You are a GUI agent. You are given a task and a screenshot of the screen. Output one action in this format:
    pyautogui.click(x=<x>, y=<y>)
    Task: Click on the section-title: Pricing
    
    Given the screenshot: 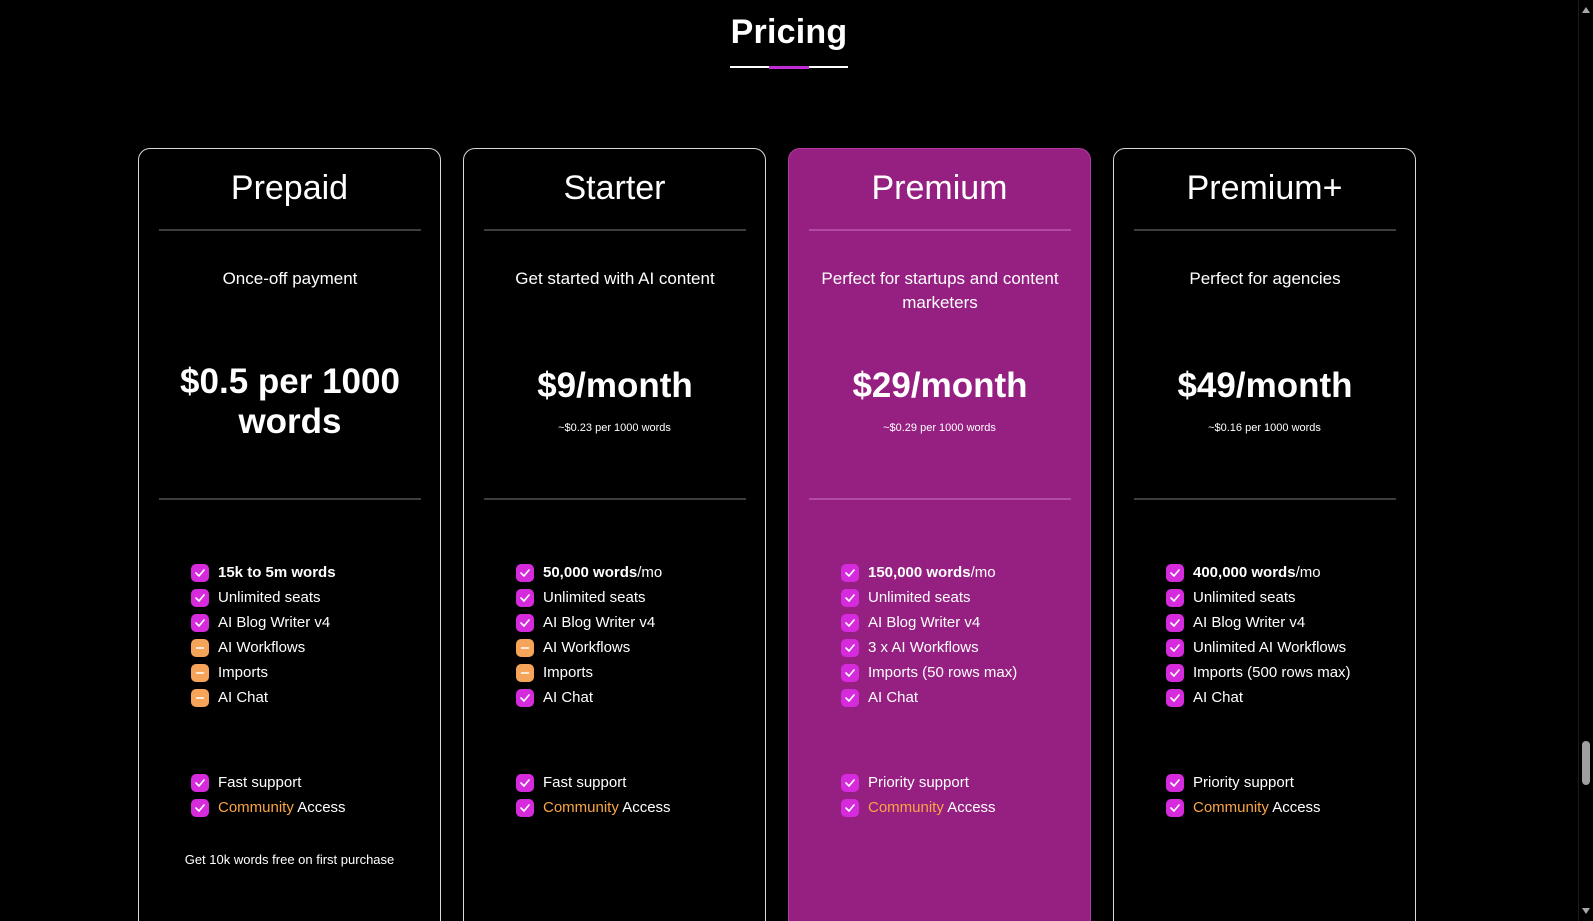 What is the action you would take?
    pyautogui.click(x=789, y=32)
    